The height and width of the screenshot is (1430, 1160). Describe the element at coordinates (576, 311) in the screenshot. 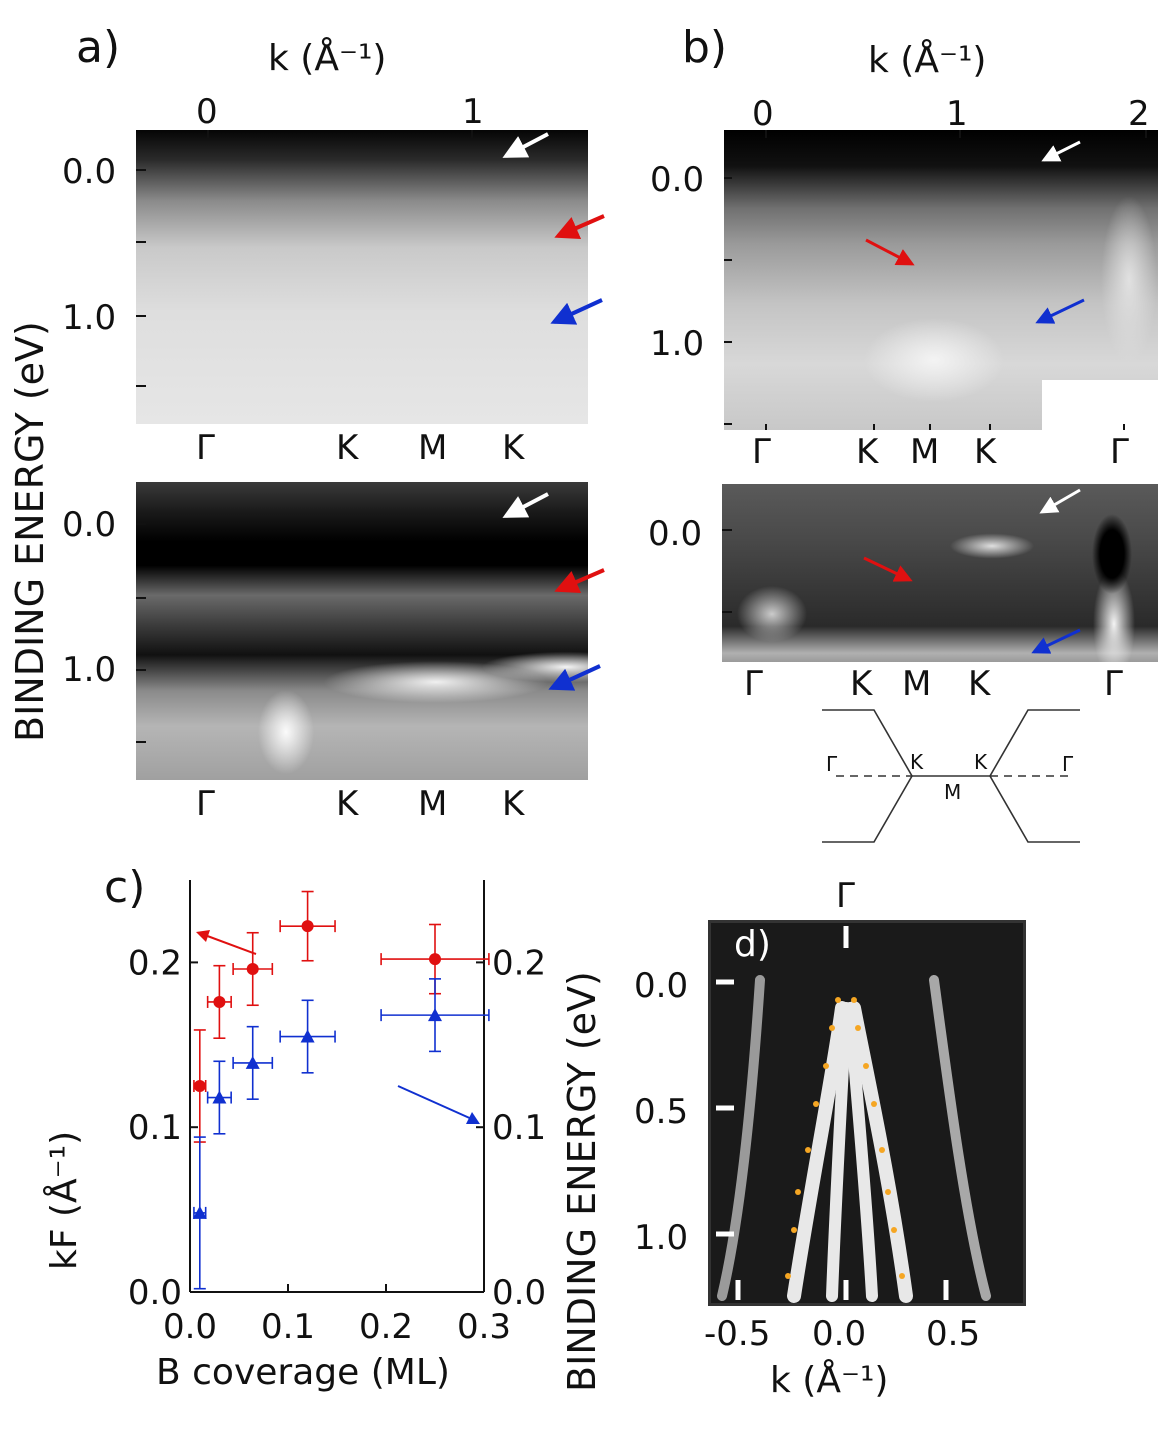

I see `panel-a-blue-arrow-top` at that location.